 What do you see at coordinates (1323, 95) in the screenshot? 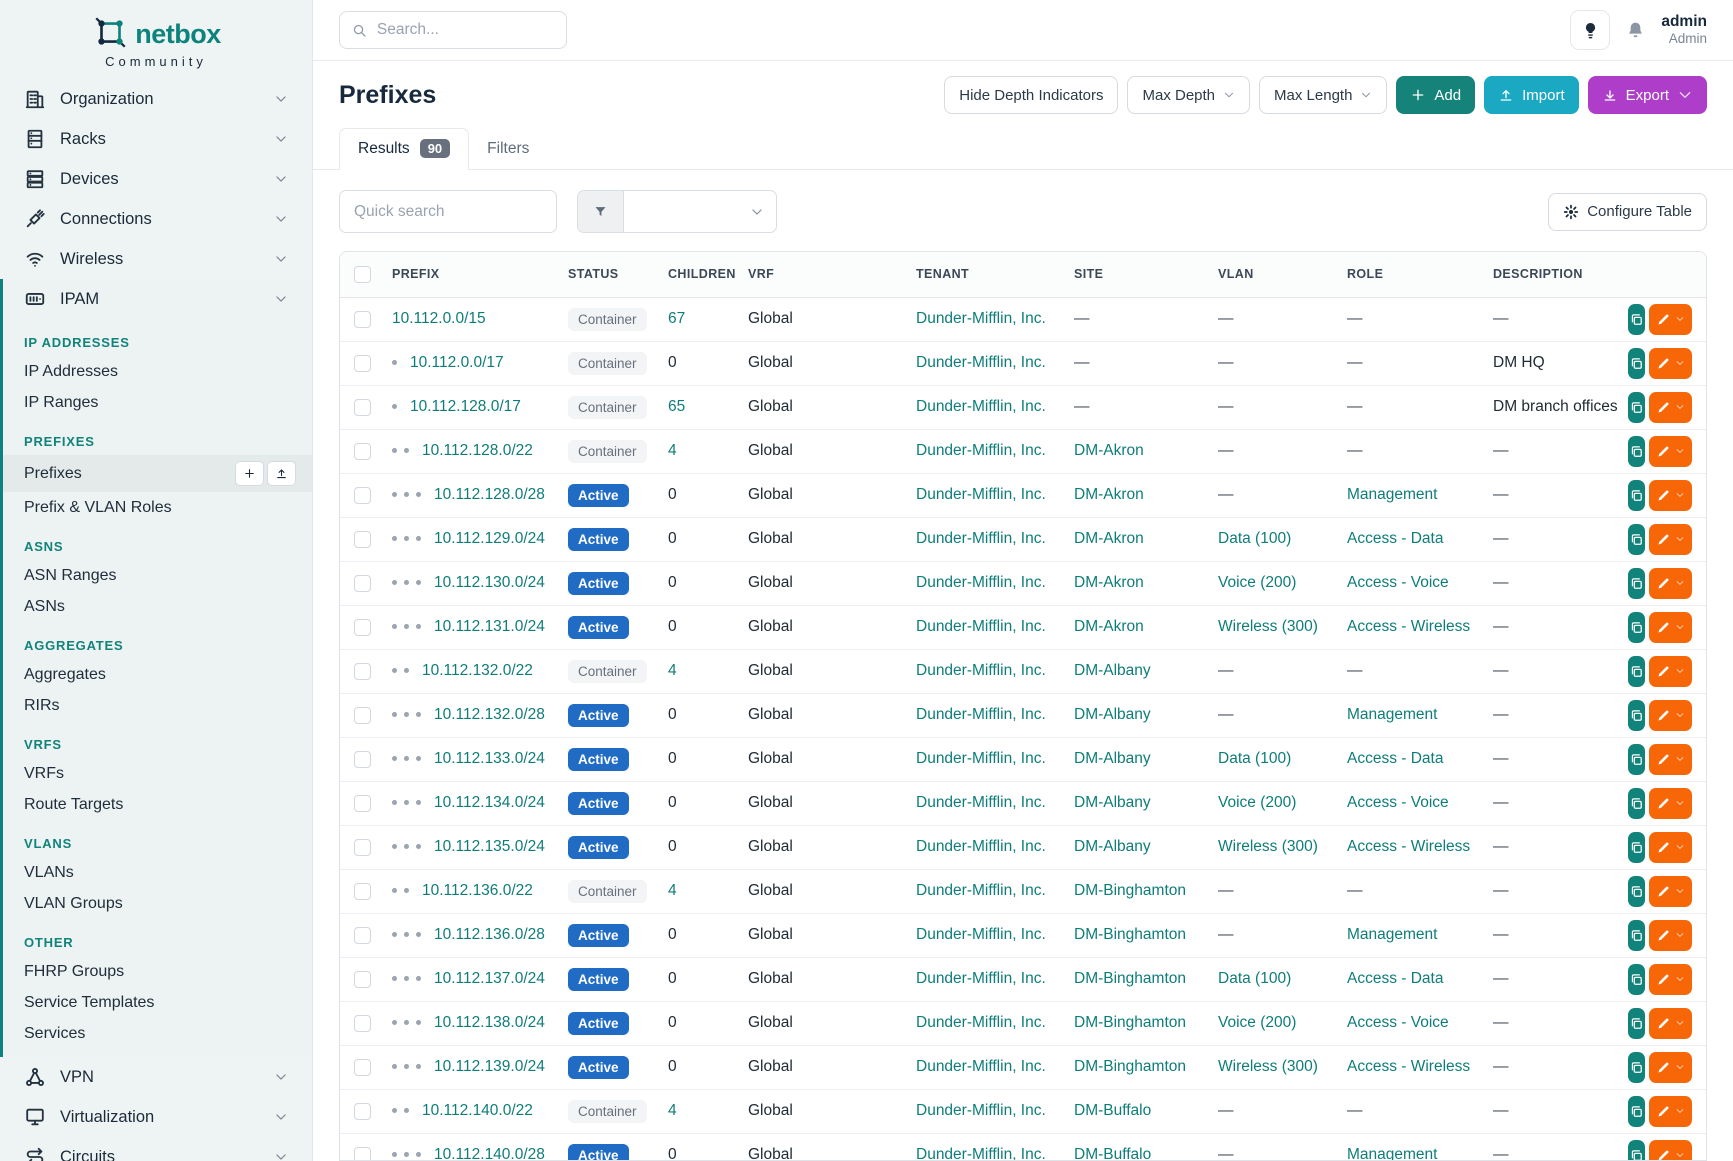
I see `max-length-dropdown: Max Length` at bounding box center [1323, 95].